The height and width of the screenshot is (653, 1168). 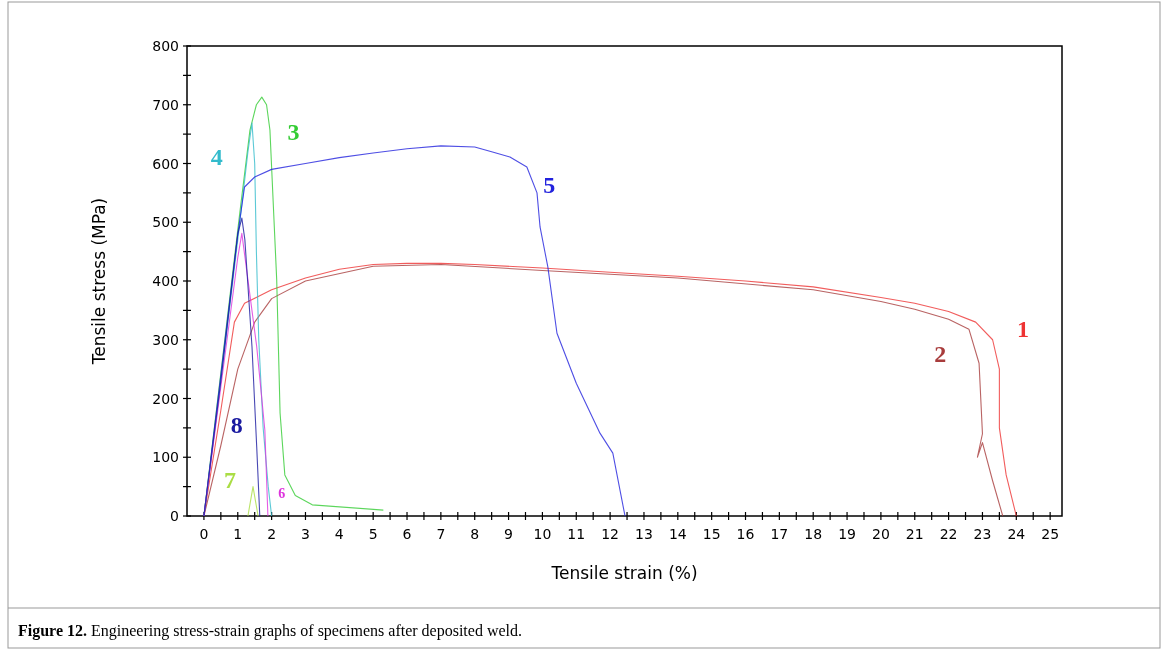 What do you see at coordinates (165, 222) in the screenshot?
I see `y-tick-label: 500` at bounding box center [165, 222].